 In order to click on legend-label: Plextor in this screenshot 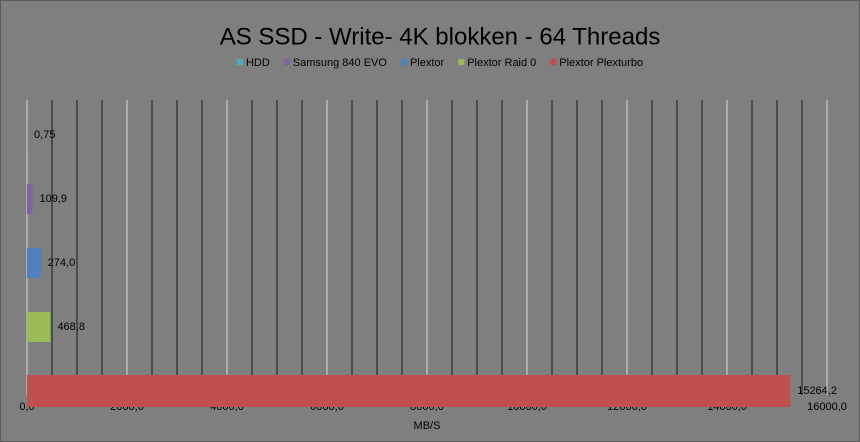, I will do `click(427, 63)`.